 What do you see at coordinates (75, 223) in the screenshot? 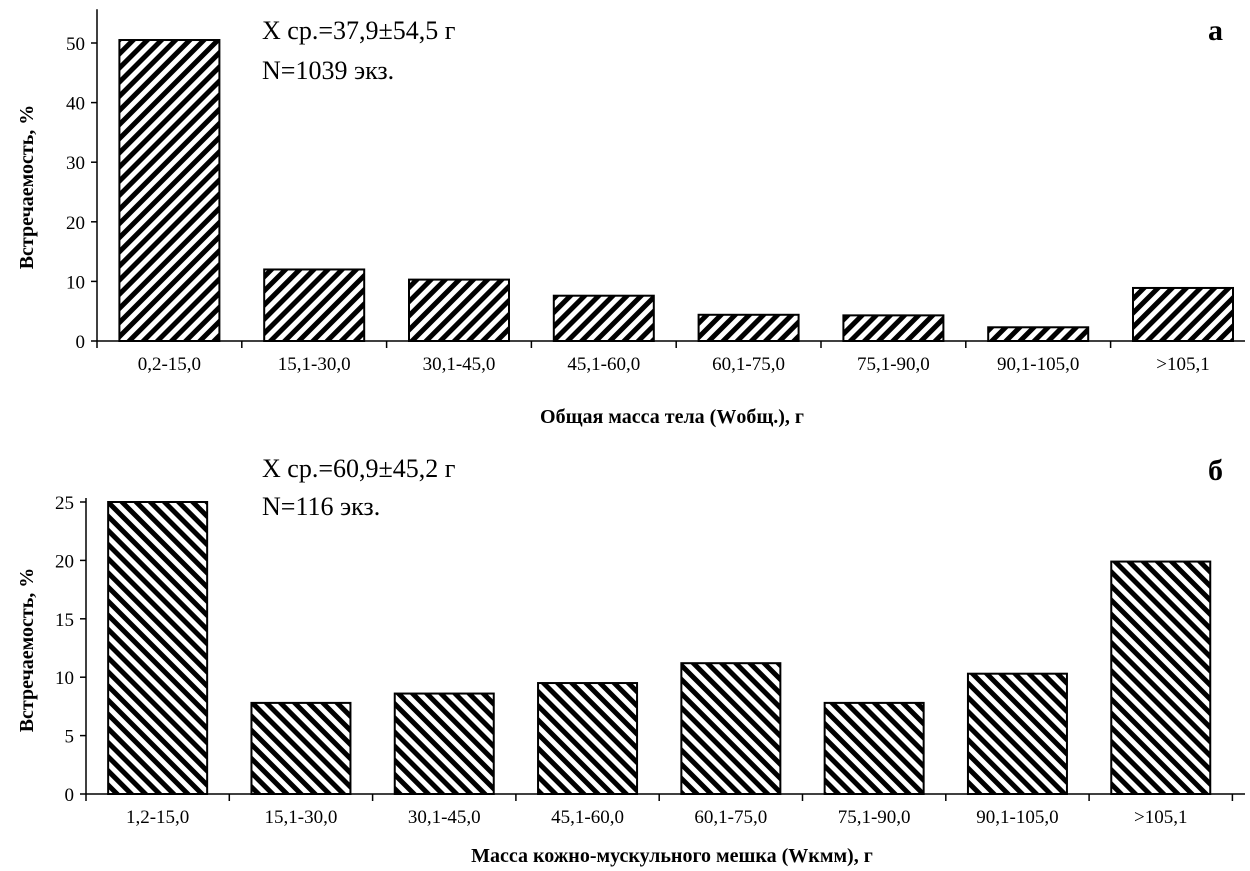
I see `chart-a-y-tick-label: 20` at bounding box center [75, 223].